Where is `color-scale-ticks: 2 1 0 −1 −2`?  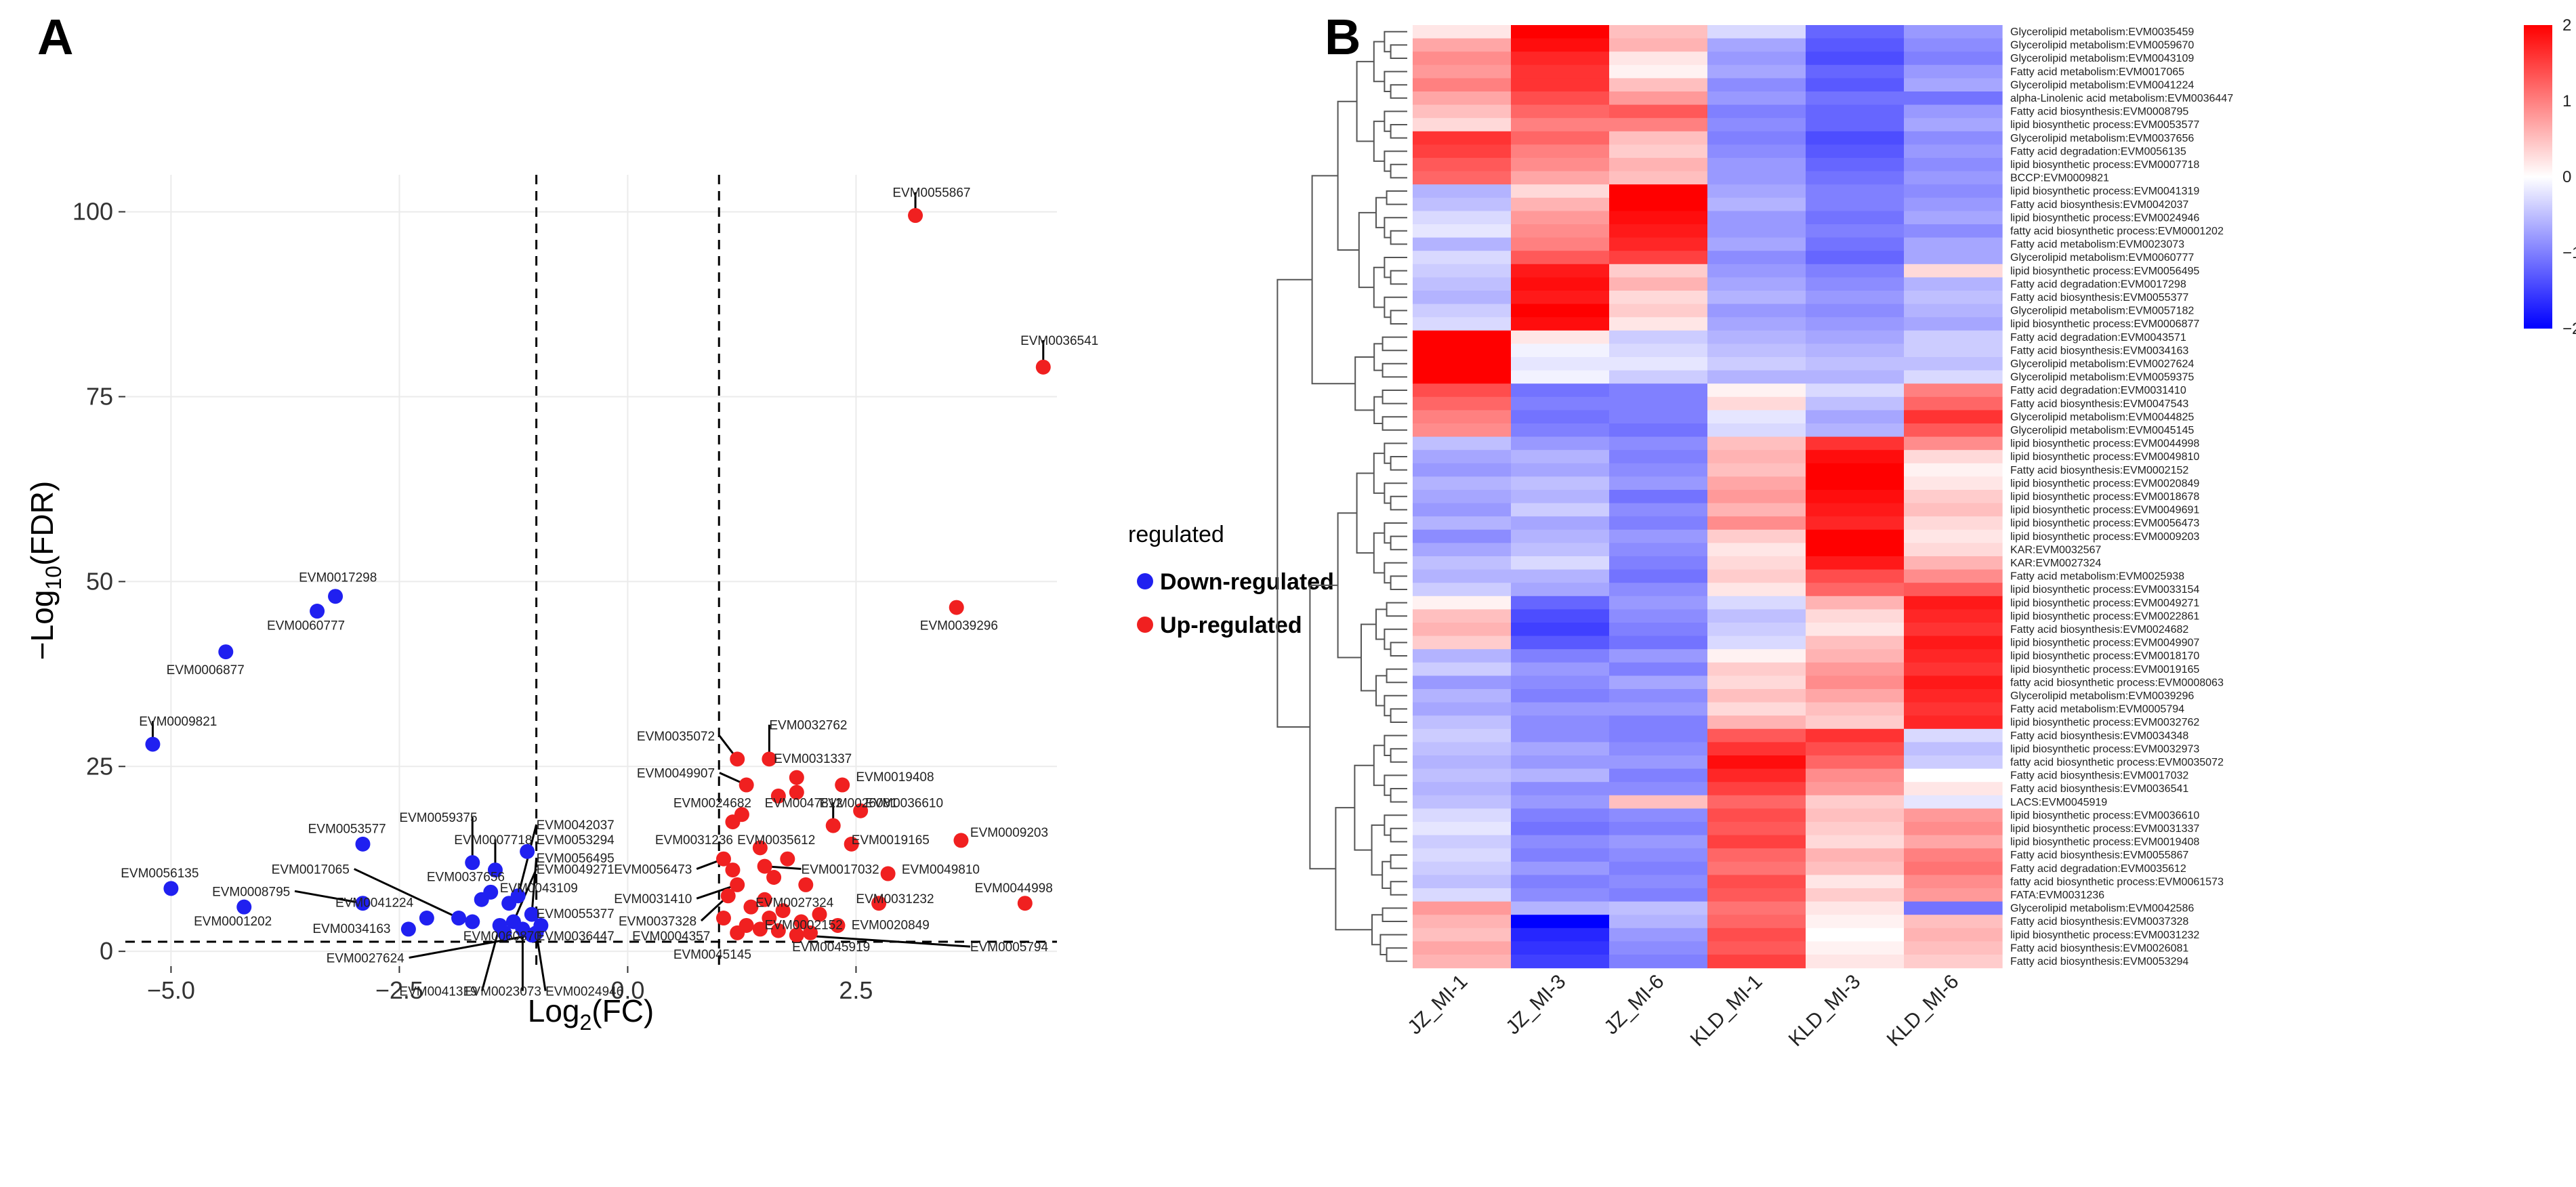
color-scale-ticks: 2 1 0 −1 −2 is located at coordinates (2564, 177).